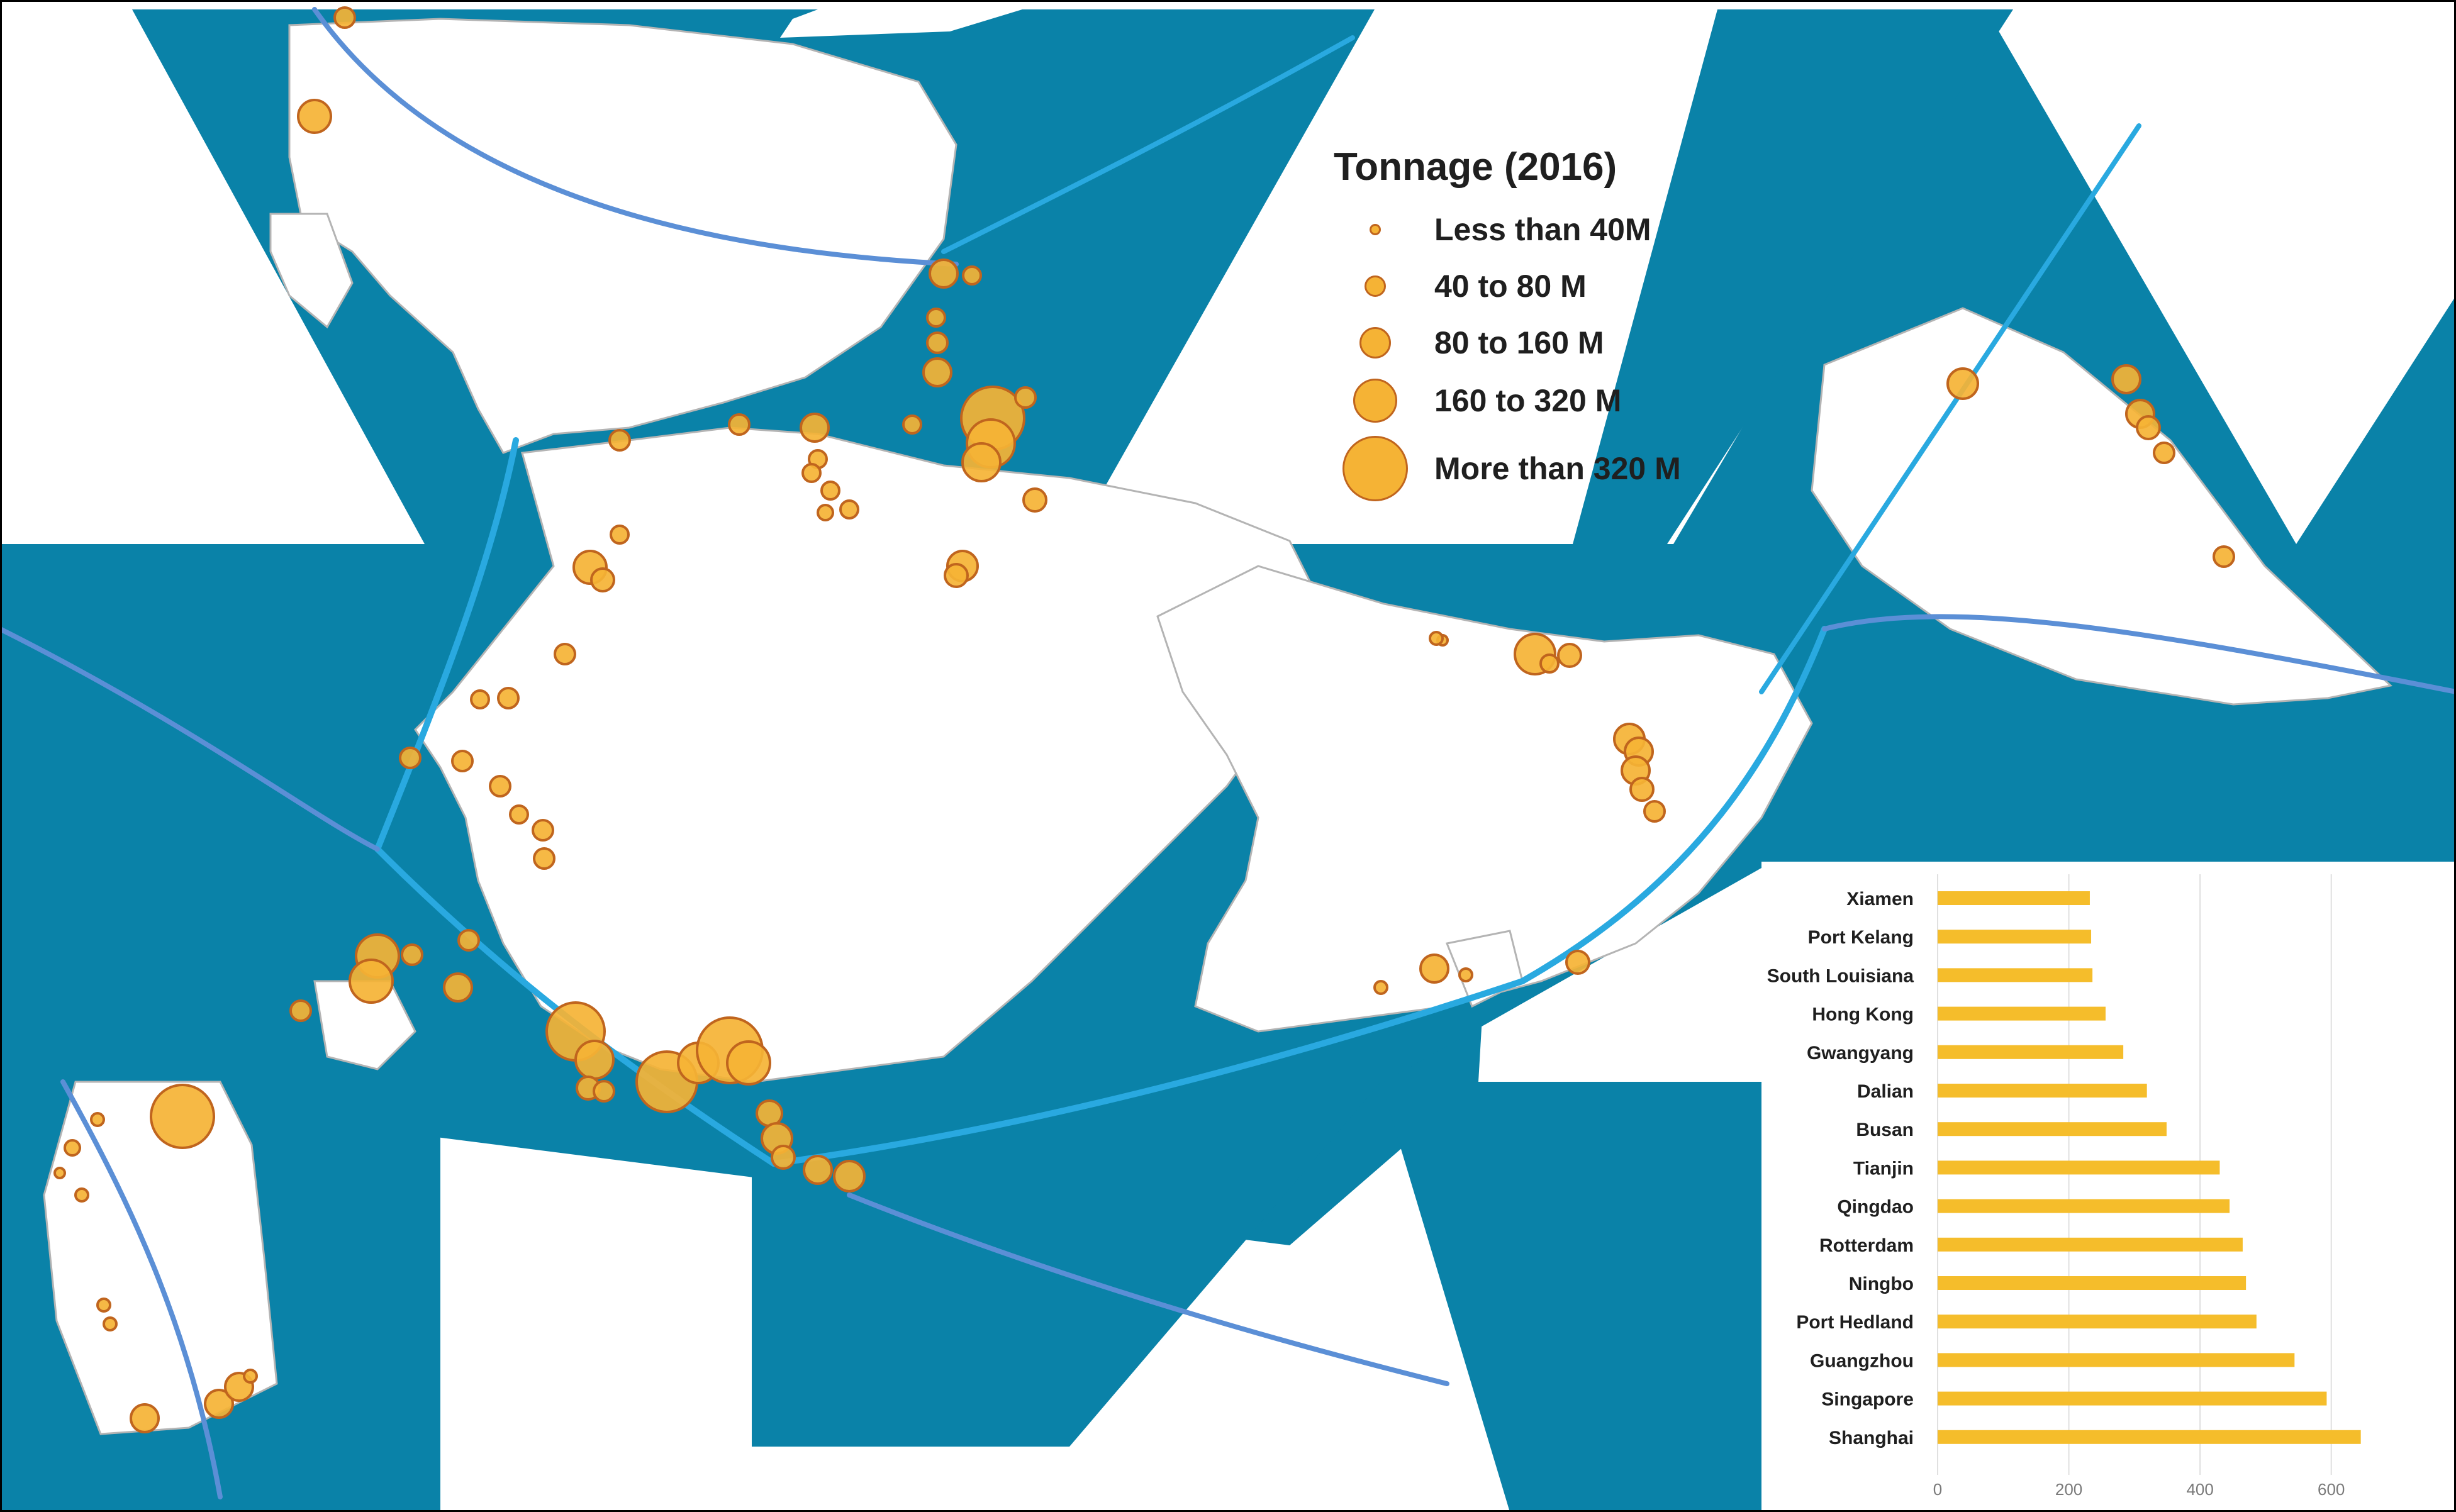  Describe the element at coordinates (1510, 286) in the screenshot. I see `legend-label: 40 to 80 M` at that location.